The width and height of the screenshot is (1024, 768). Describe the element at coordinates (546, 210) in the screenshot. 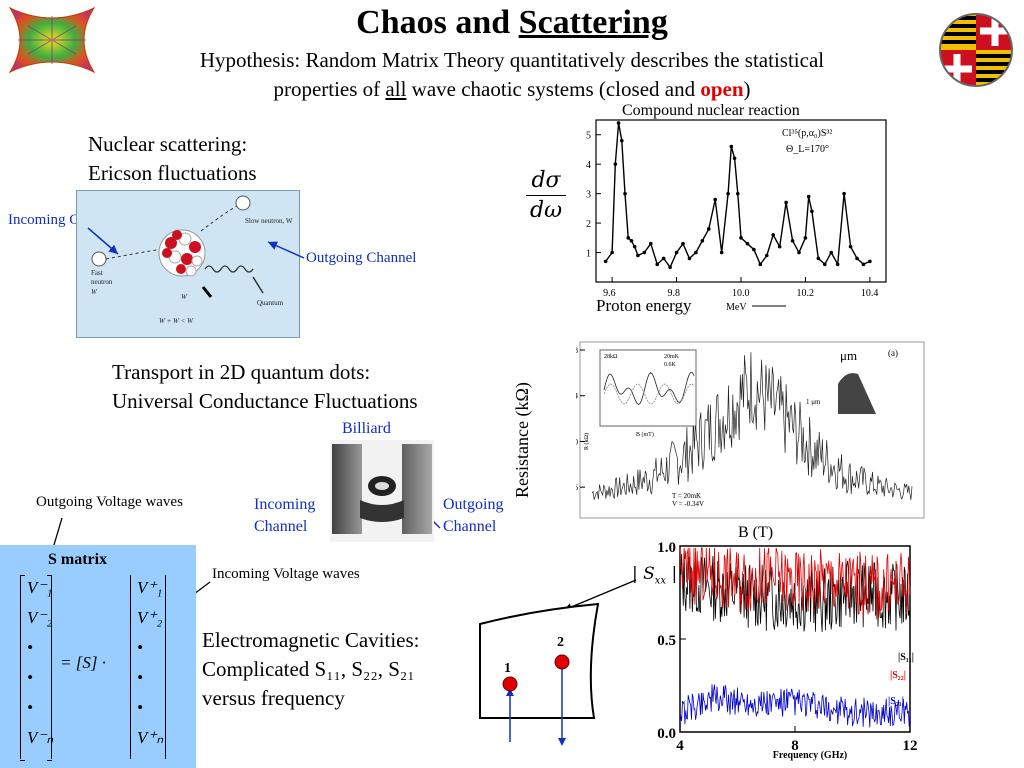

I see `ylabel-denominator: dω` at that location.